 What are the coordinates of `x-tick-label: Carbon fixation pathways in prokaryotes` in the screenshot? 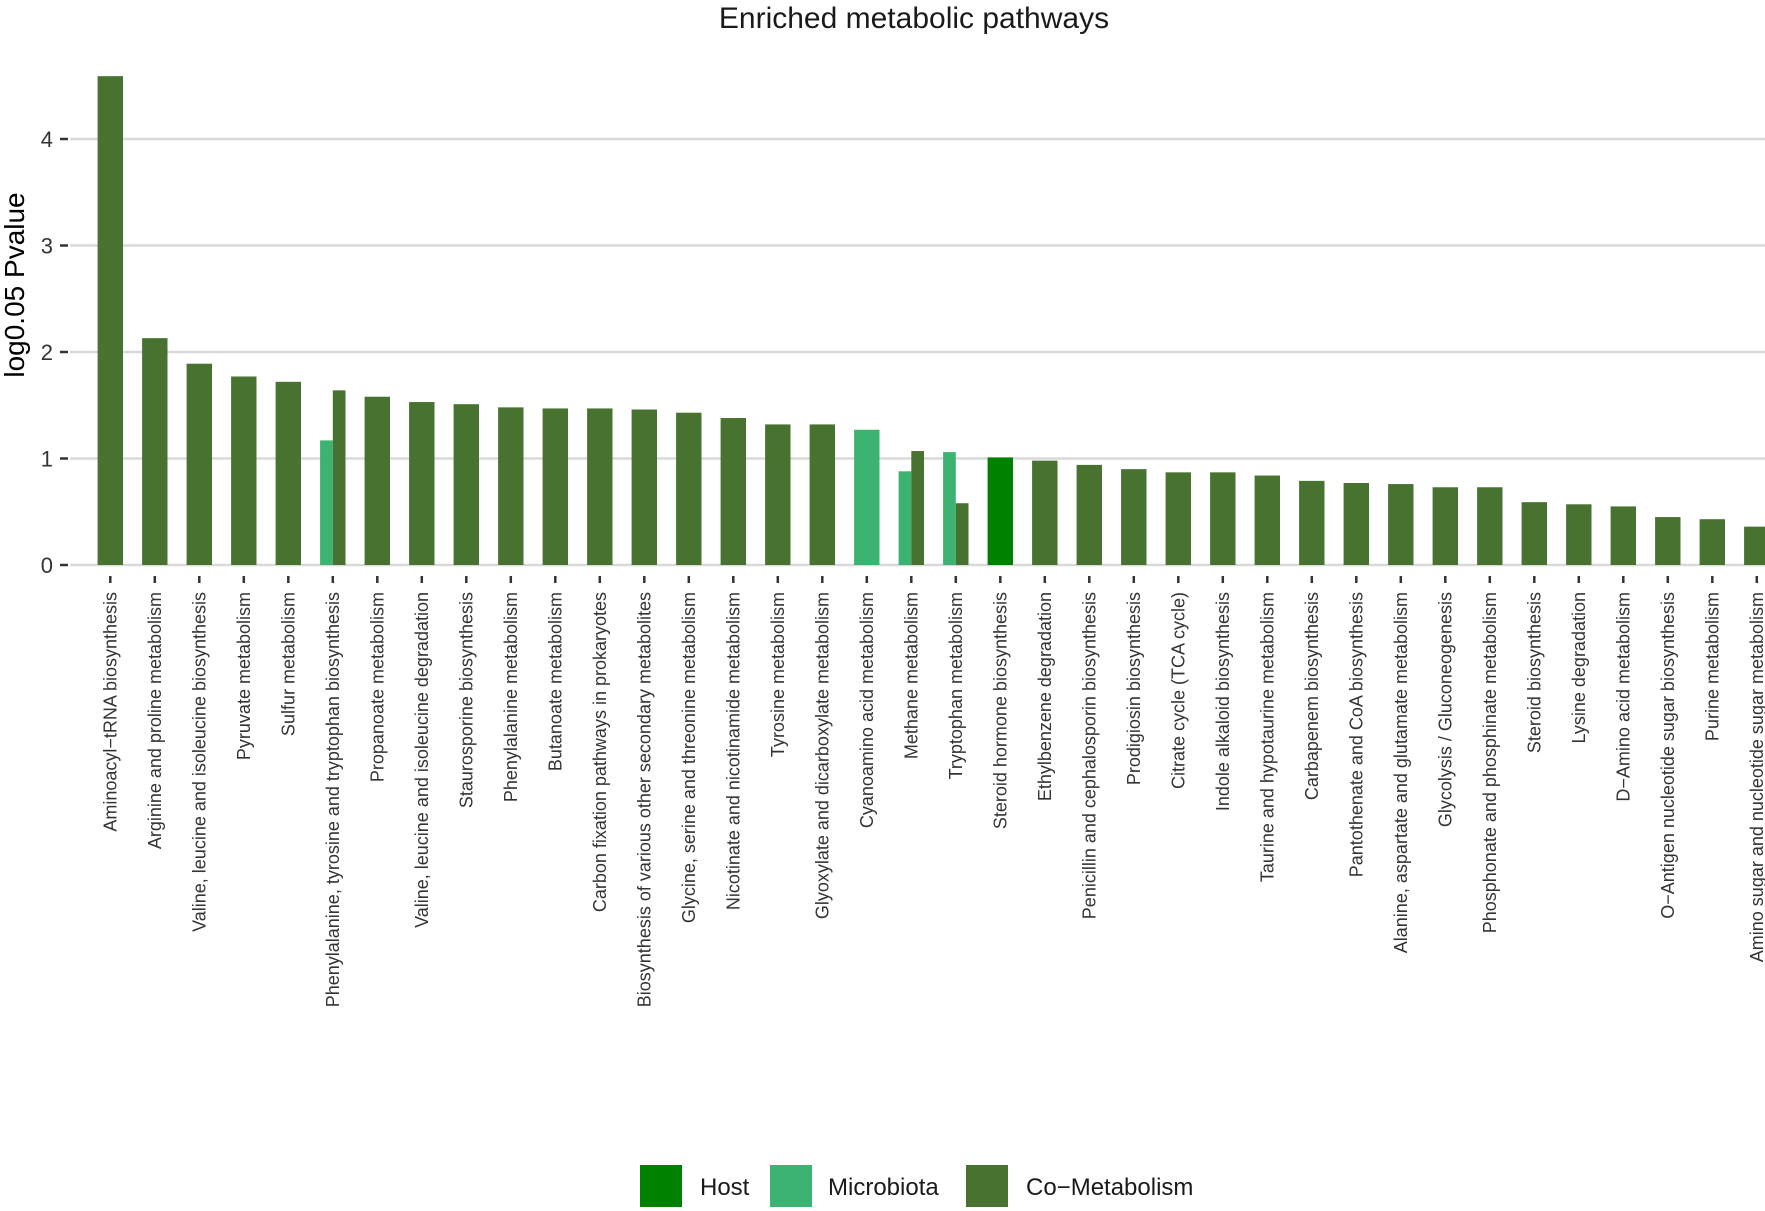 It's located at (600, 752).